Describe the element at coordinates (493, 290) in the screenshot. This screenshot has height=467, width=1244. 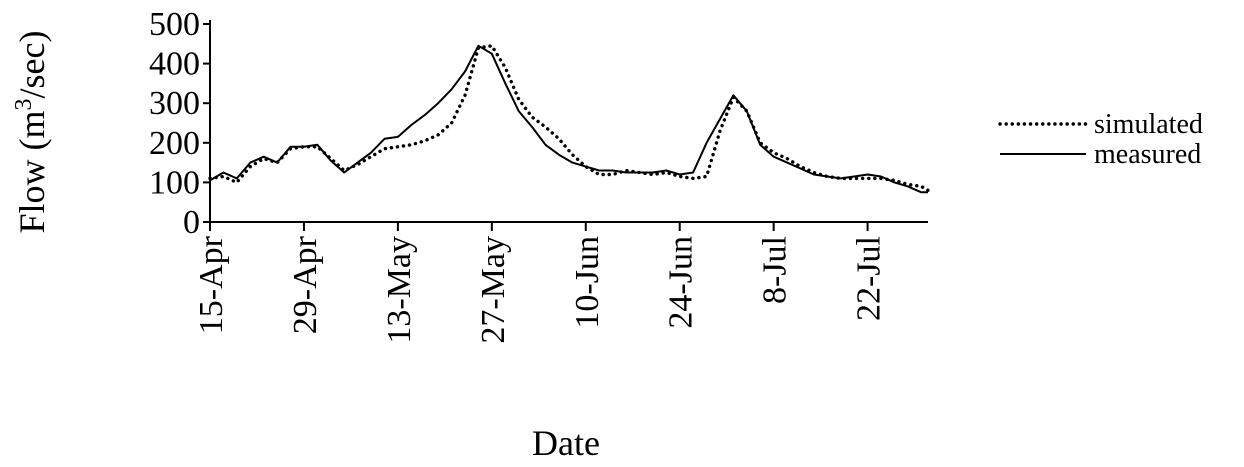
I see `x-tick-label: 27-May` at that location.